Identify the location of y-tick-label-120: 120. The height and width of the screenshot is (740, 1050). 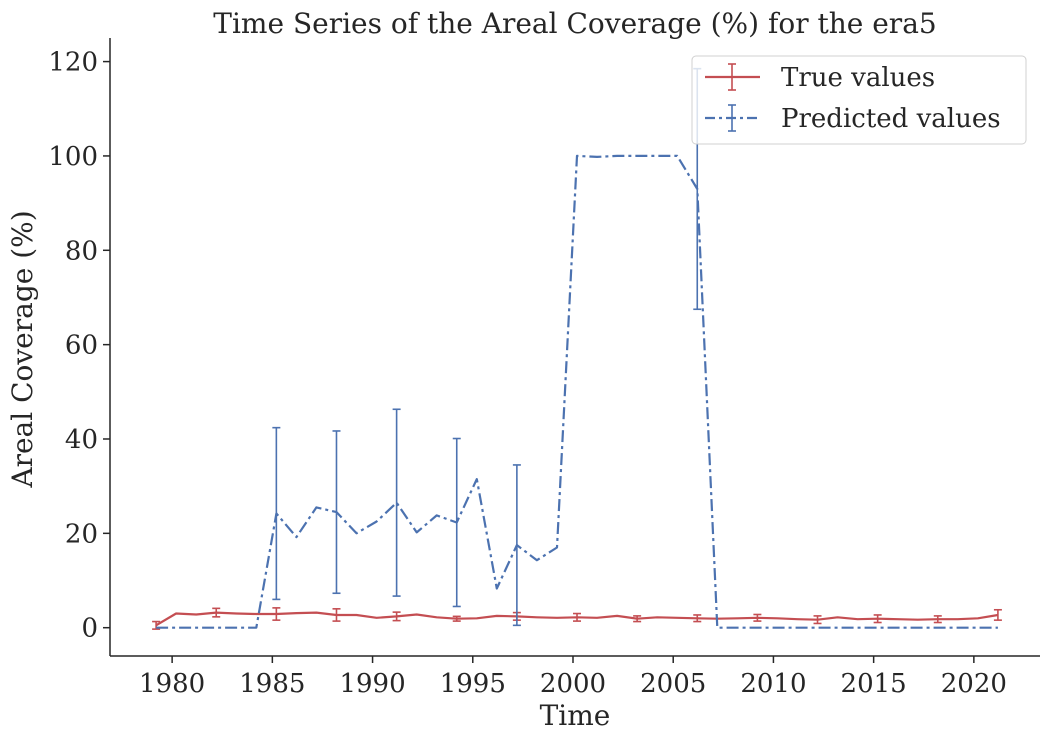
(73, 63).